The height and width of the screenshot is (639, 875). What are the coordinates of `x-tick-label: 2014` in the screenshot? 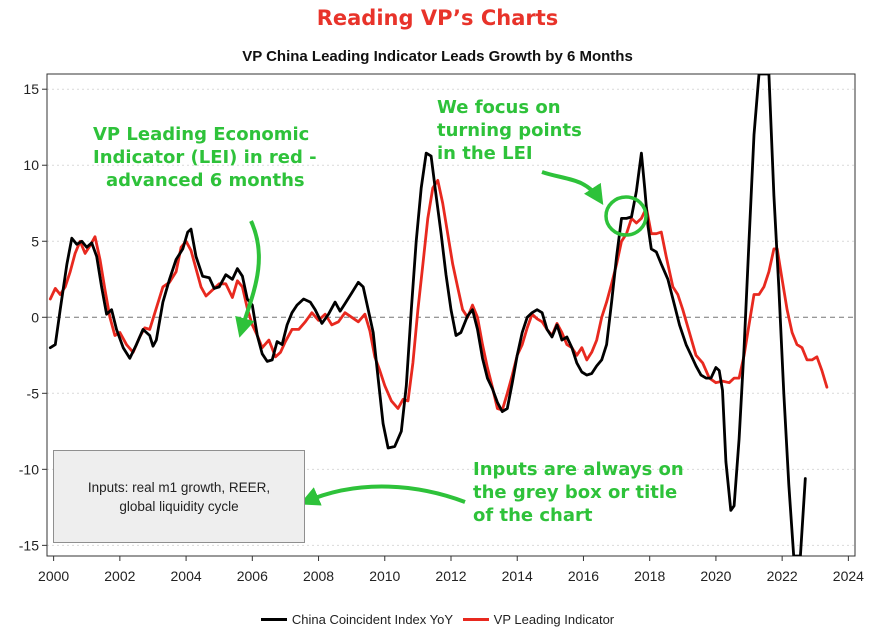 It's located at (517, 576).